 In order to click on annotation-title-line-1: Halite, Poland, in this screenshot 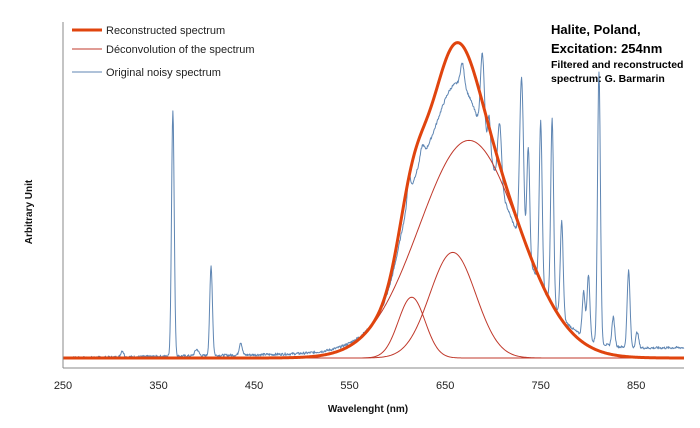, I will do `click(596, 29)`.